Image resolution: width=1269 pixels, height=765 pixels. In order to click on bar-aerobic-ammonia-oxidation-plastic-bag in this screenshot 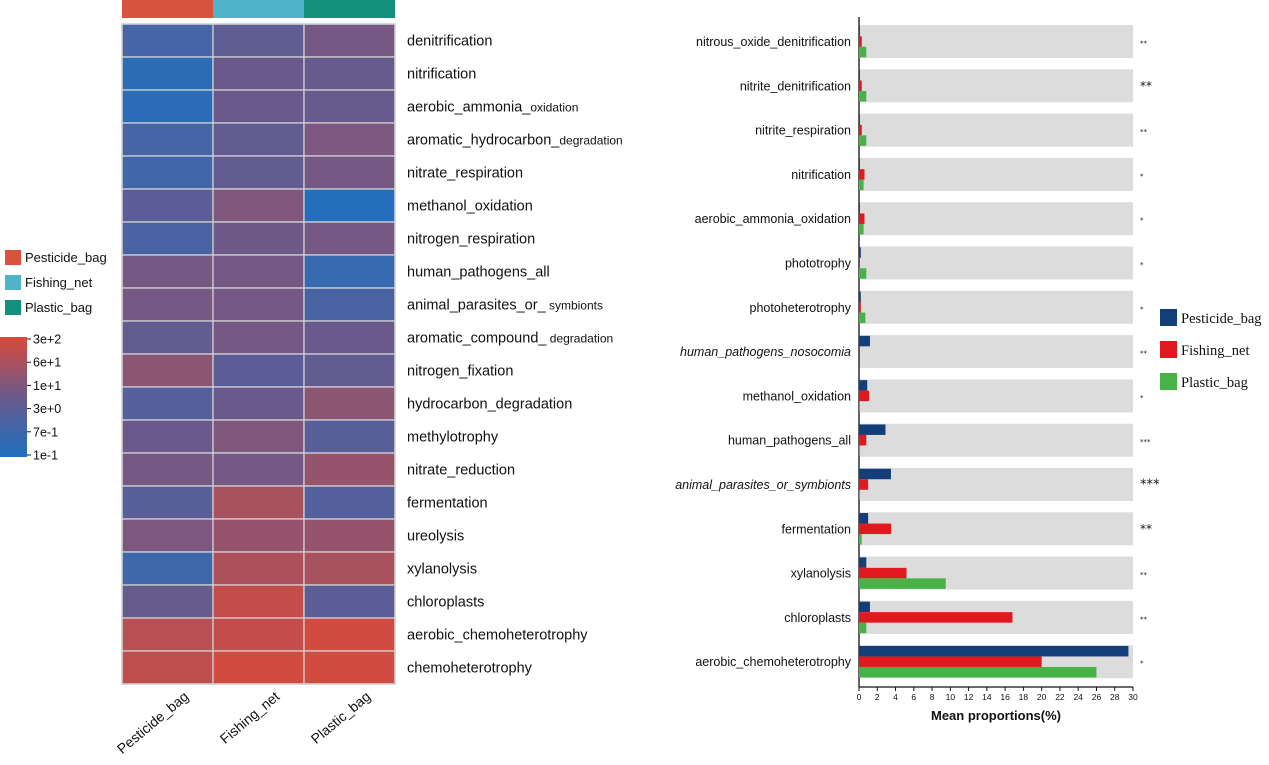, I will do `click(861, 229)`.